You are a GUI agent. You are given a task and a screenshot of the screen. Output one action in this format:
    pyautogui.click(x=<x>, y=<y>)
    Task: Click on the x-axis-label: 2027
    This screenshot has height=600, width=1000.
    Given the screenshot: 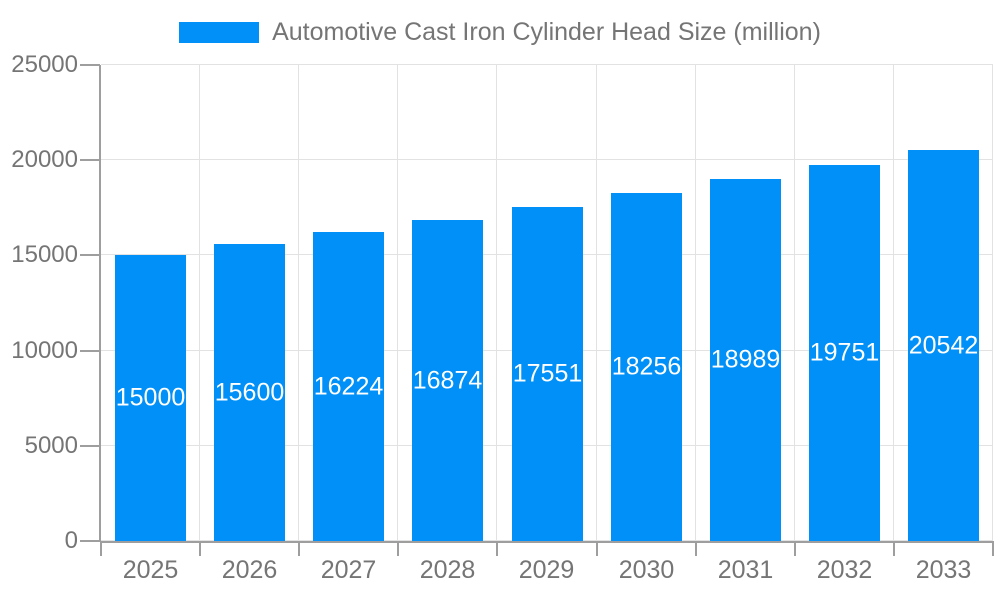 What is the action you would take?
    pyautogui.click(x=348, y=570)
    